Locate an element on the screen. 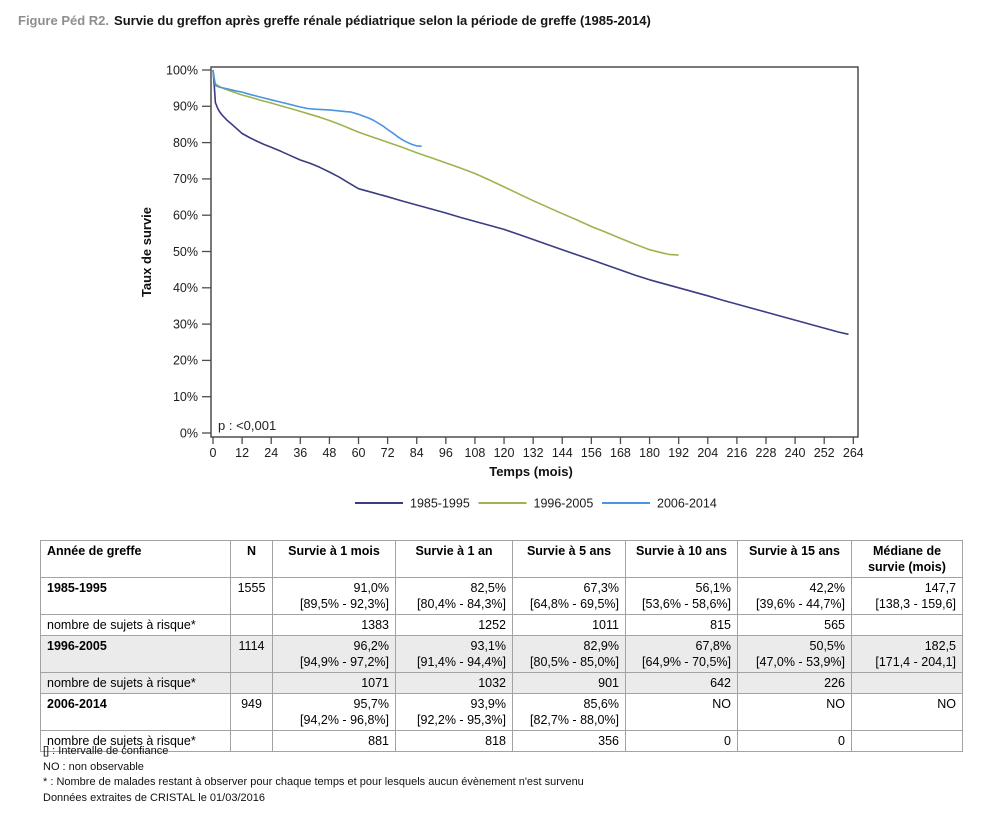  p-value-annotation: p : <0,001 is located at coordinates (247, 425).